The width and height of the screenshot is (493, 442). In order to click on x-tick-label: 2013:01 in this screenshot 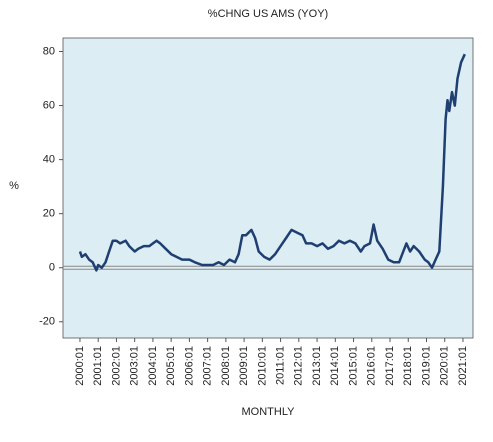, I will do `click(317, 366)`.